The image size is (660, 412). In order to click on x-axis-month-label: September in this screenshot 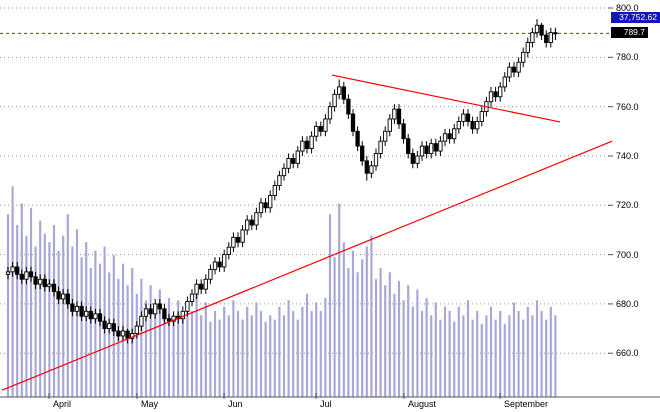, I will do `click(526, 404)`.